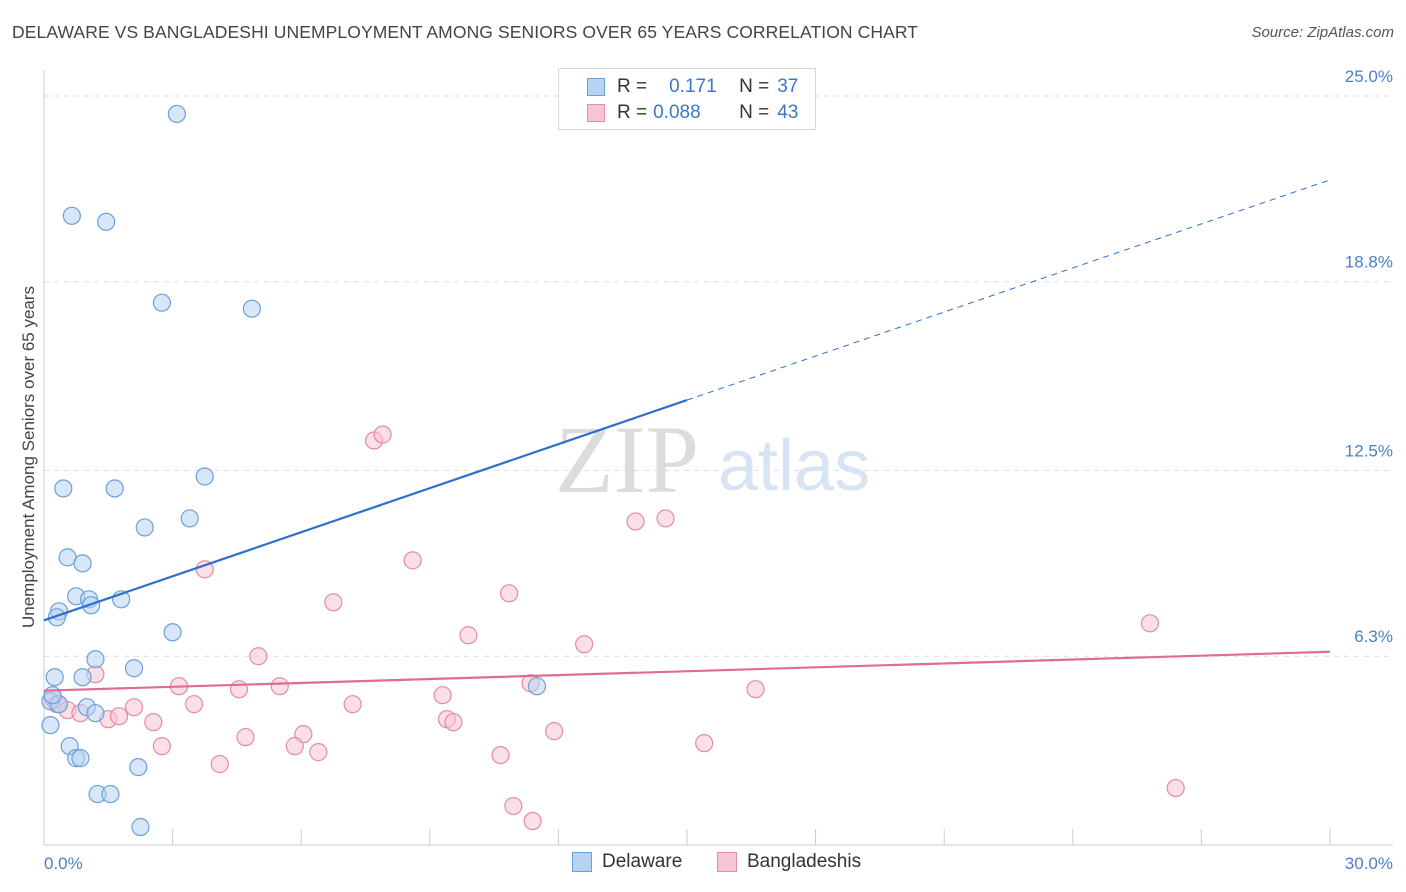  What do you see at coordinates (642, 861) in the screenshot?
I see `delaware-legend-label: Delaware` at bounding box center [642, 861].